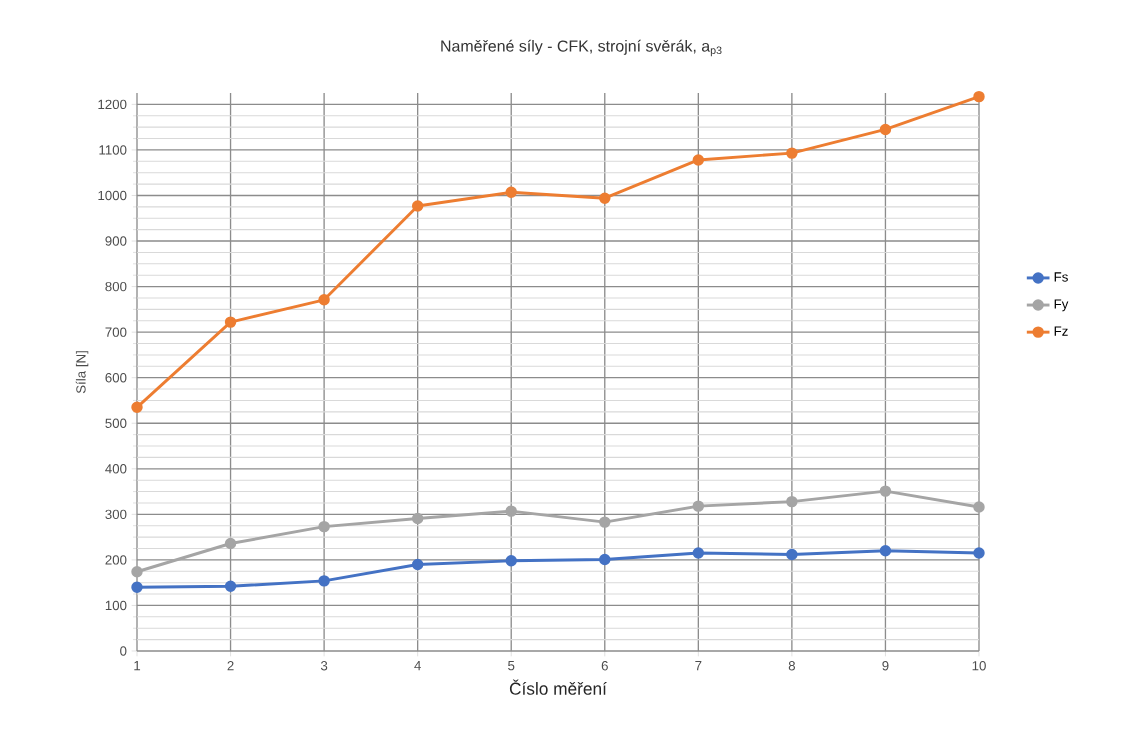  Describe the element at coordinates (1061, 277) in the screenshot. I see `legend-label: Fs` at that location.